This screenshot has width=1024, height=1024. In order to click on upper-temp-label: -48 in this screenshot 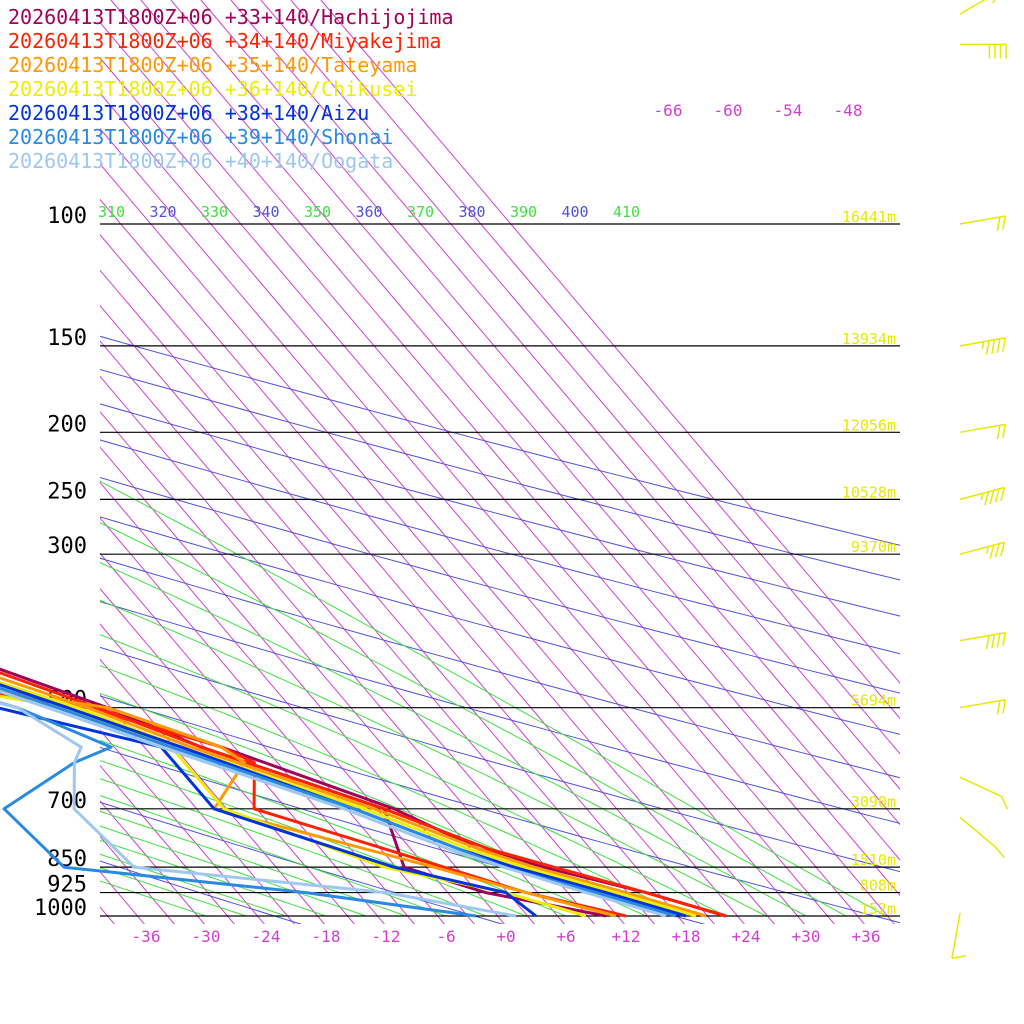, I will do `click(848, 110)`.